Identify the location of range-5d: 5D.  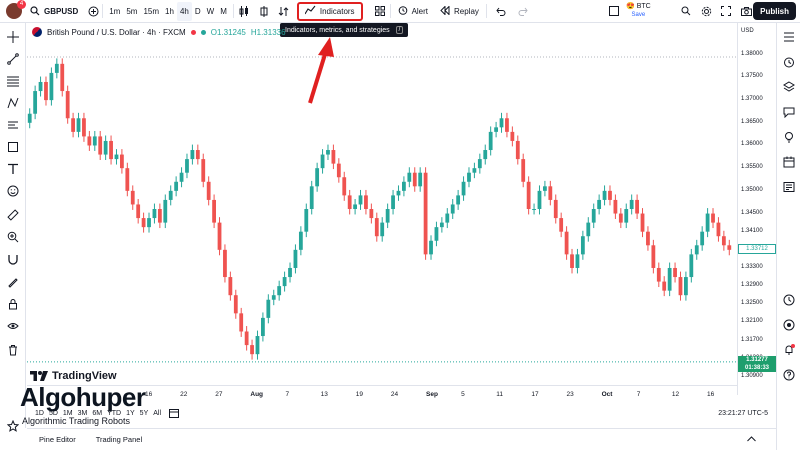
(53, 413).